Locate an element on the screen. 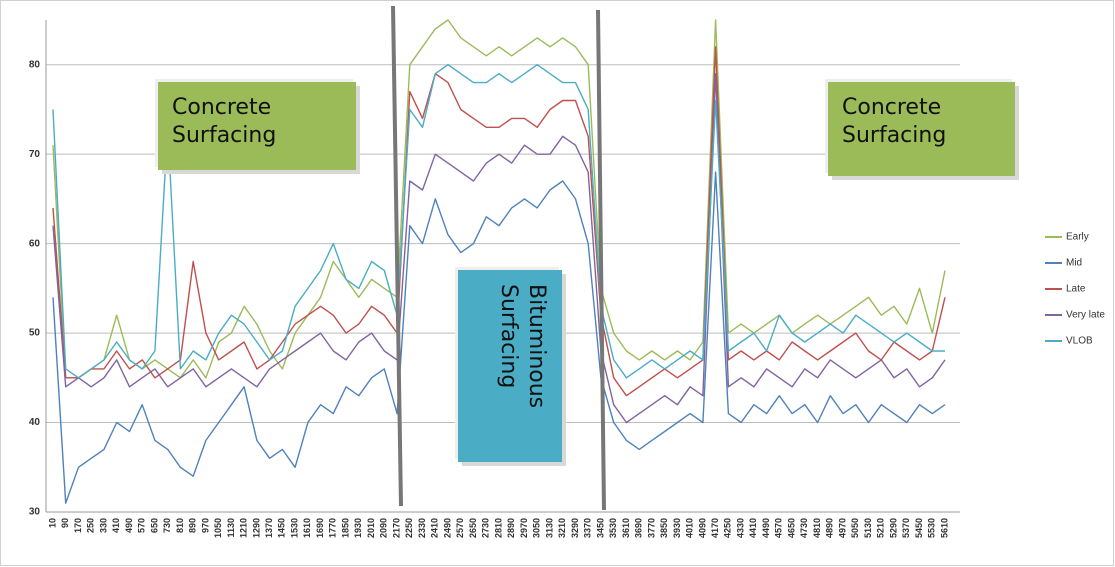 This screenshot has height=567, width=1115. x-tick-label: 2410 is located at coordinates (435, 528).